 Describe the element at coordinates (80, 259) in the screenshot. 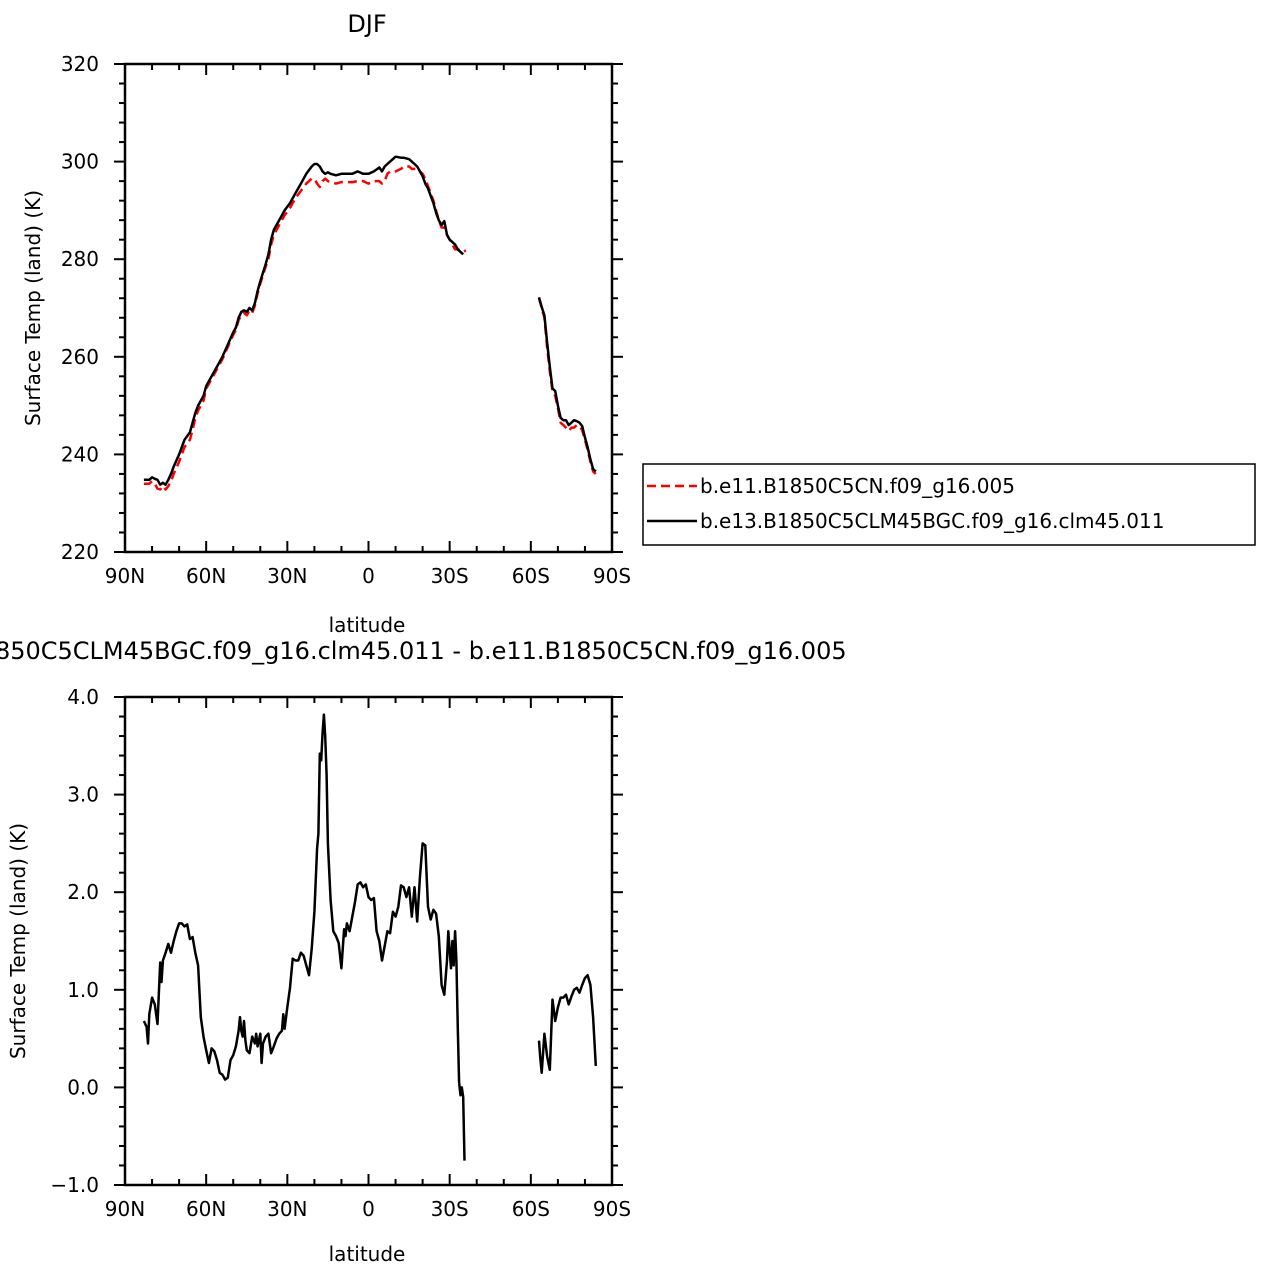

I see `top-y-tick-label: 280` at that location.